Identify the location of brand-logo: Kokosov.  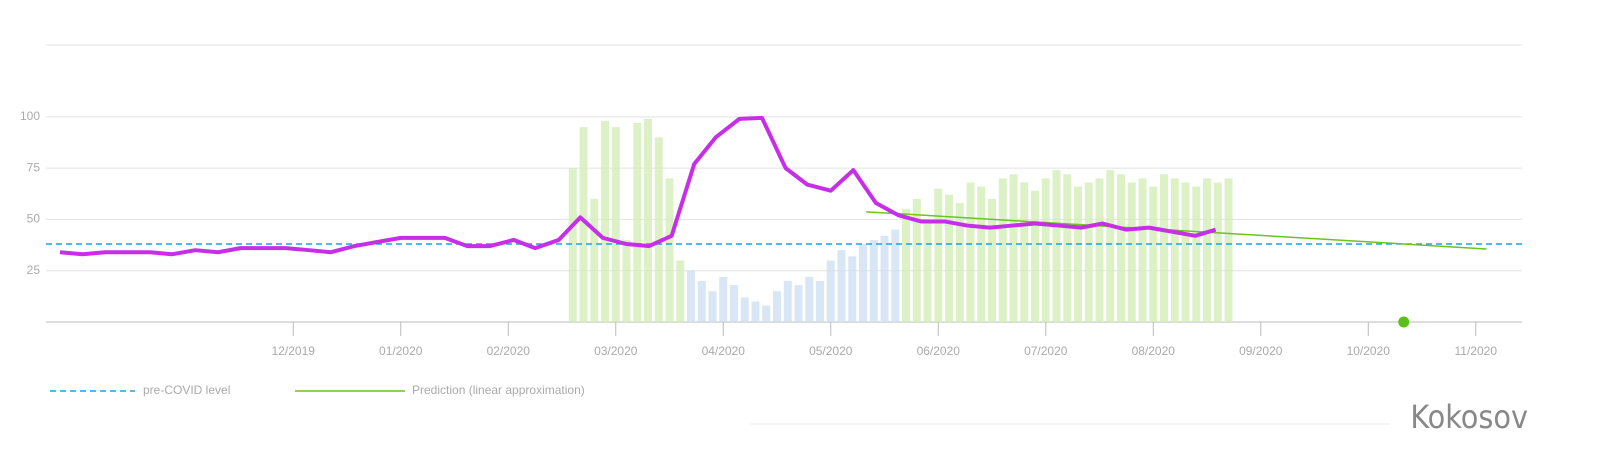
(1469, 417).